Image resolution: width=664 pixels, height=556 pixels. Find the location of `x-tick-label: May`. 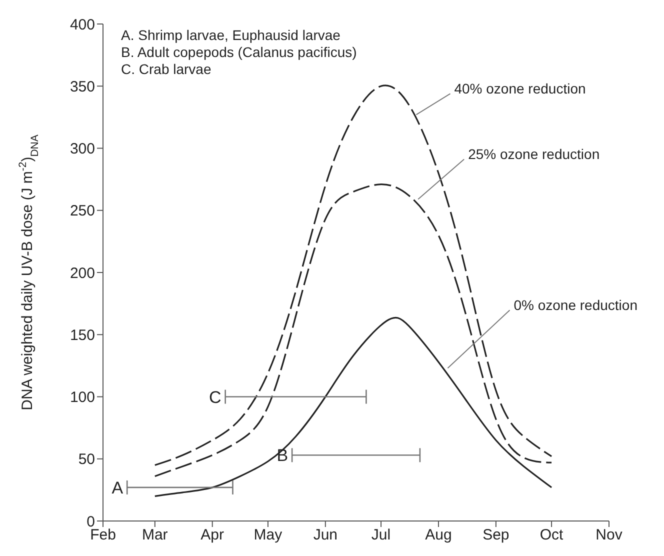

x-tick-label: May is located at coordinates (268, 535).